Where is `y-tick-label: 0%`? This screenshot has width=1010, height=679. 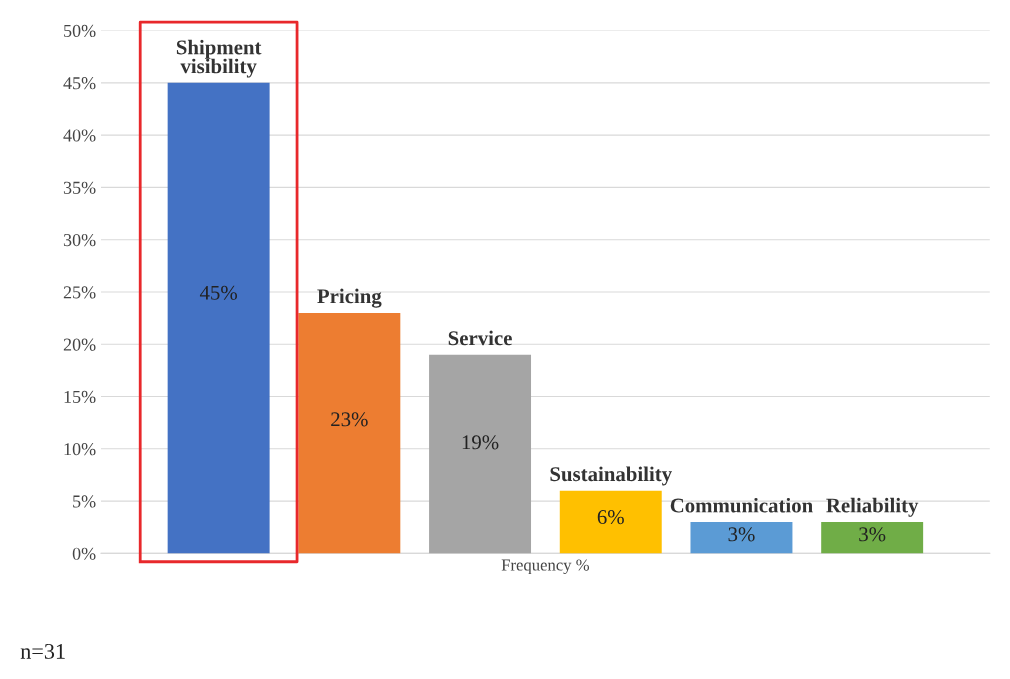
y-tick-label: 0% is located at coordinates (84, 553).